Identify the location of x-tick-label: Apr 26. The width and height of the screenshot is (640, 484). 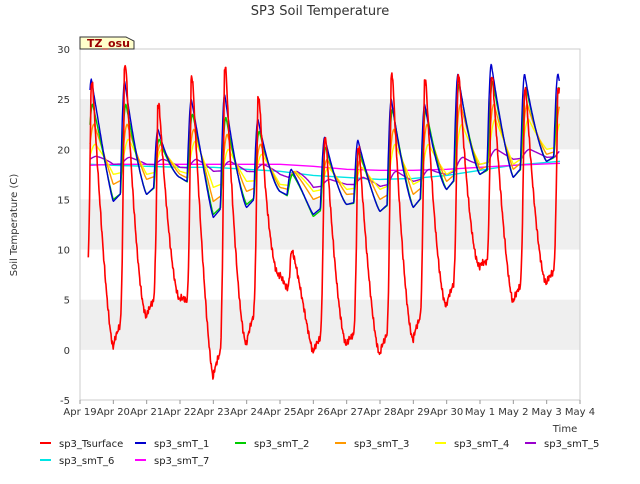
(313, 412).